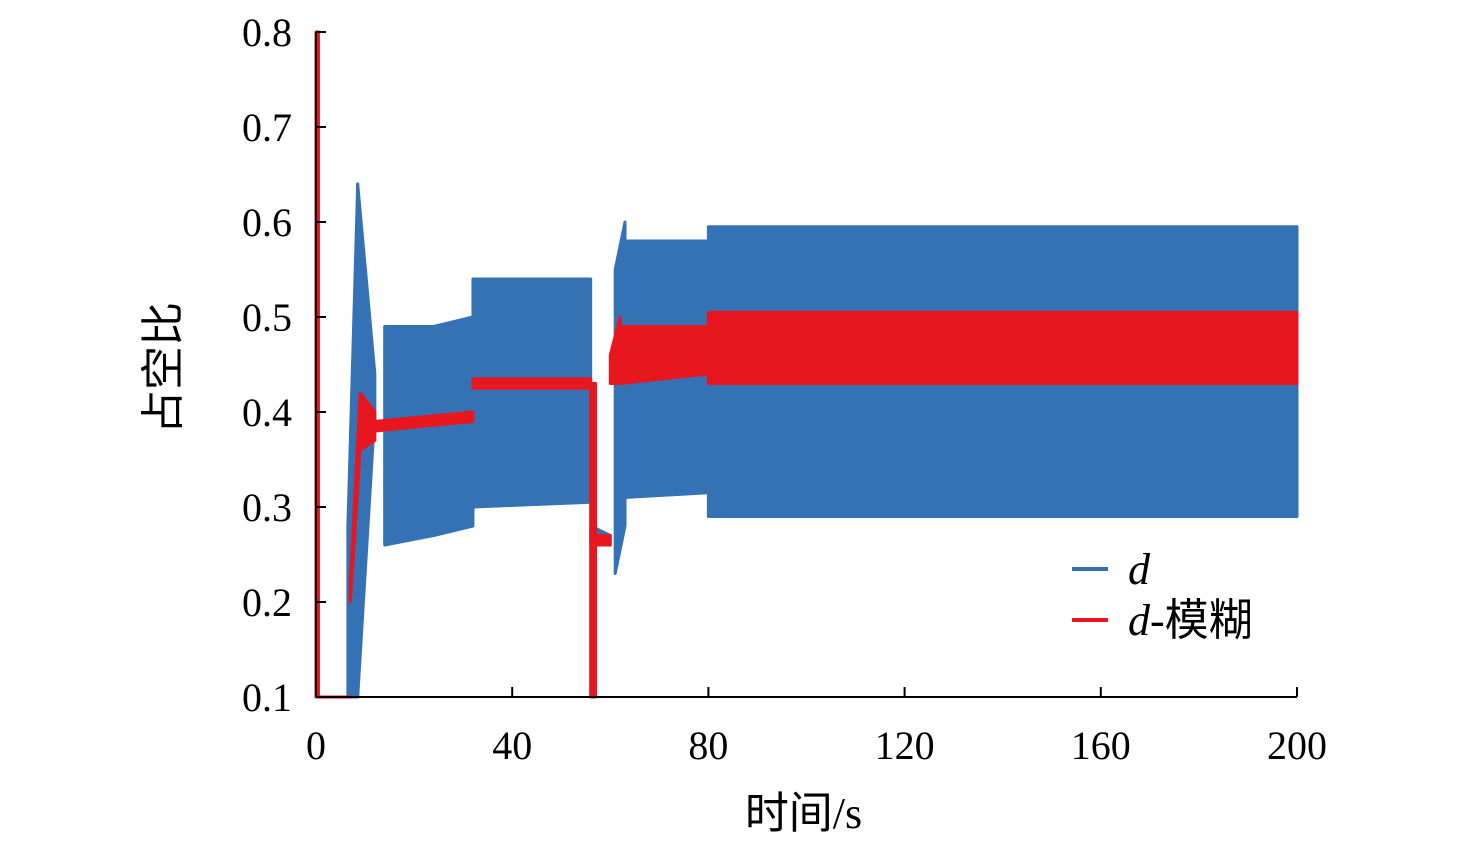 The width and height of the screenshot is (1476, 846). I want to click on x-tick-label: 200, so click(1297, 745).